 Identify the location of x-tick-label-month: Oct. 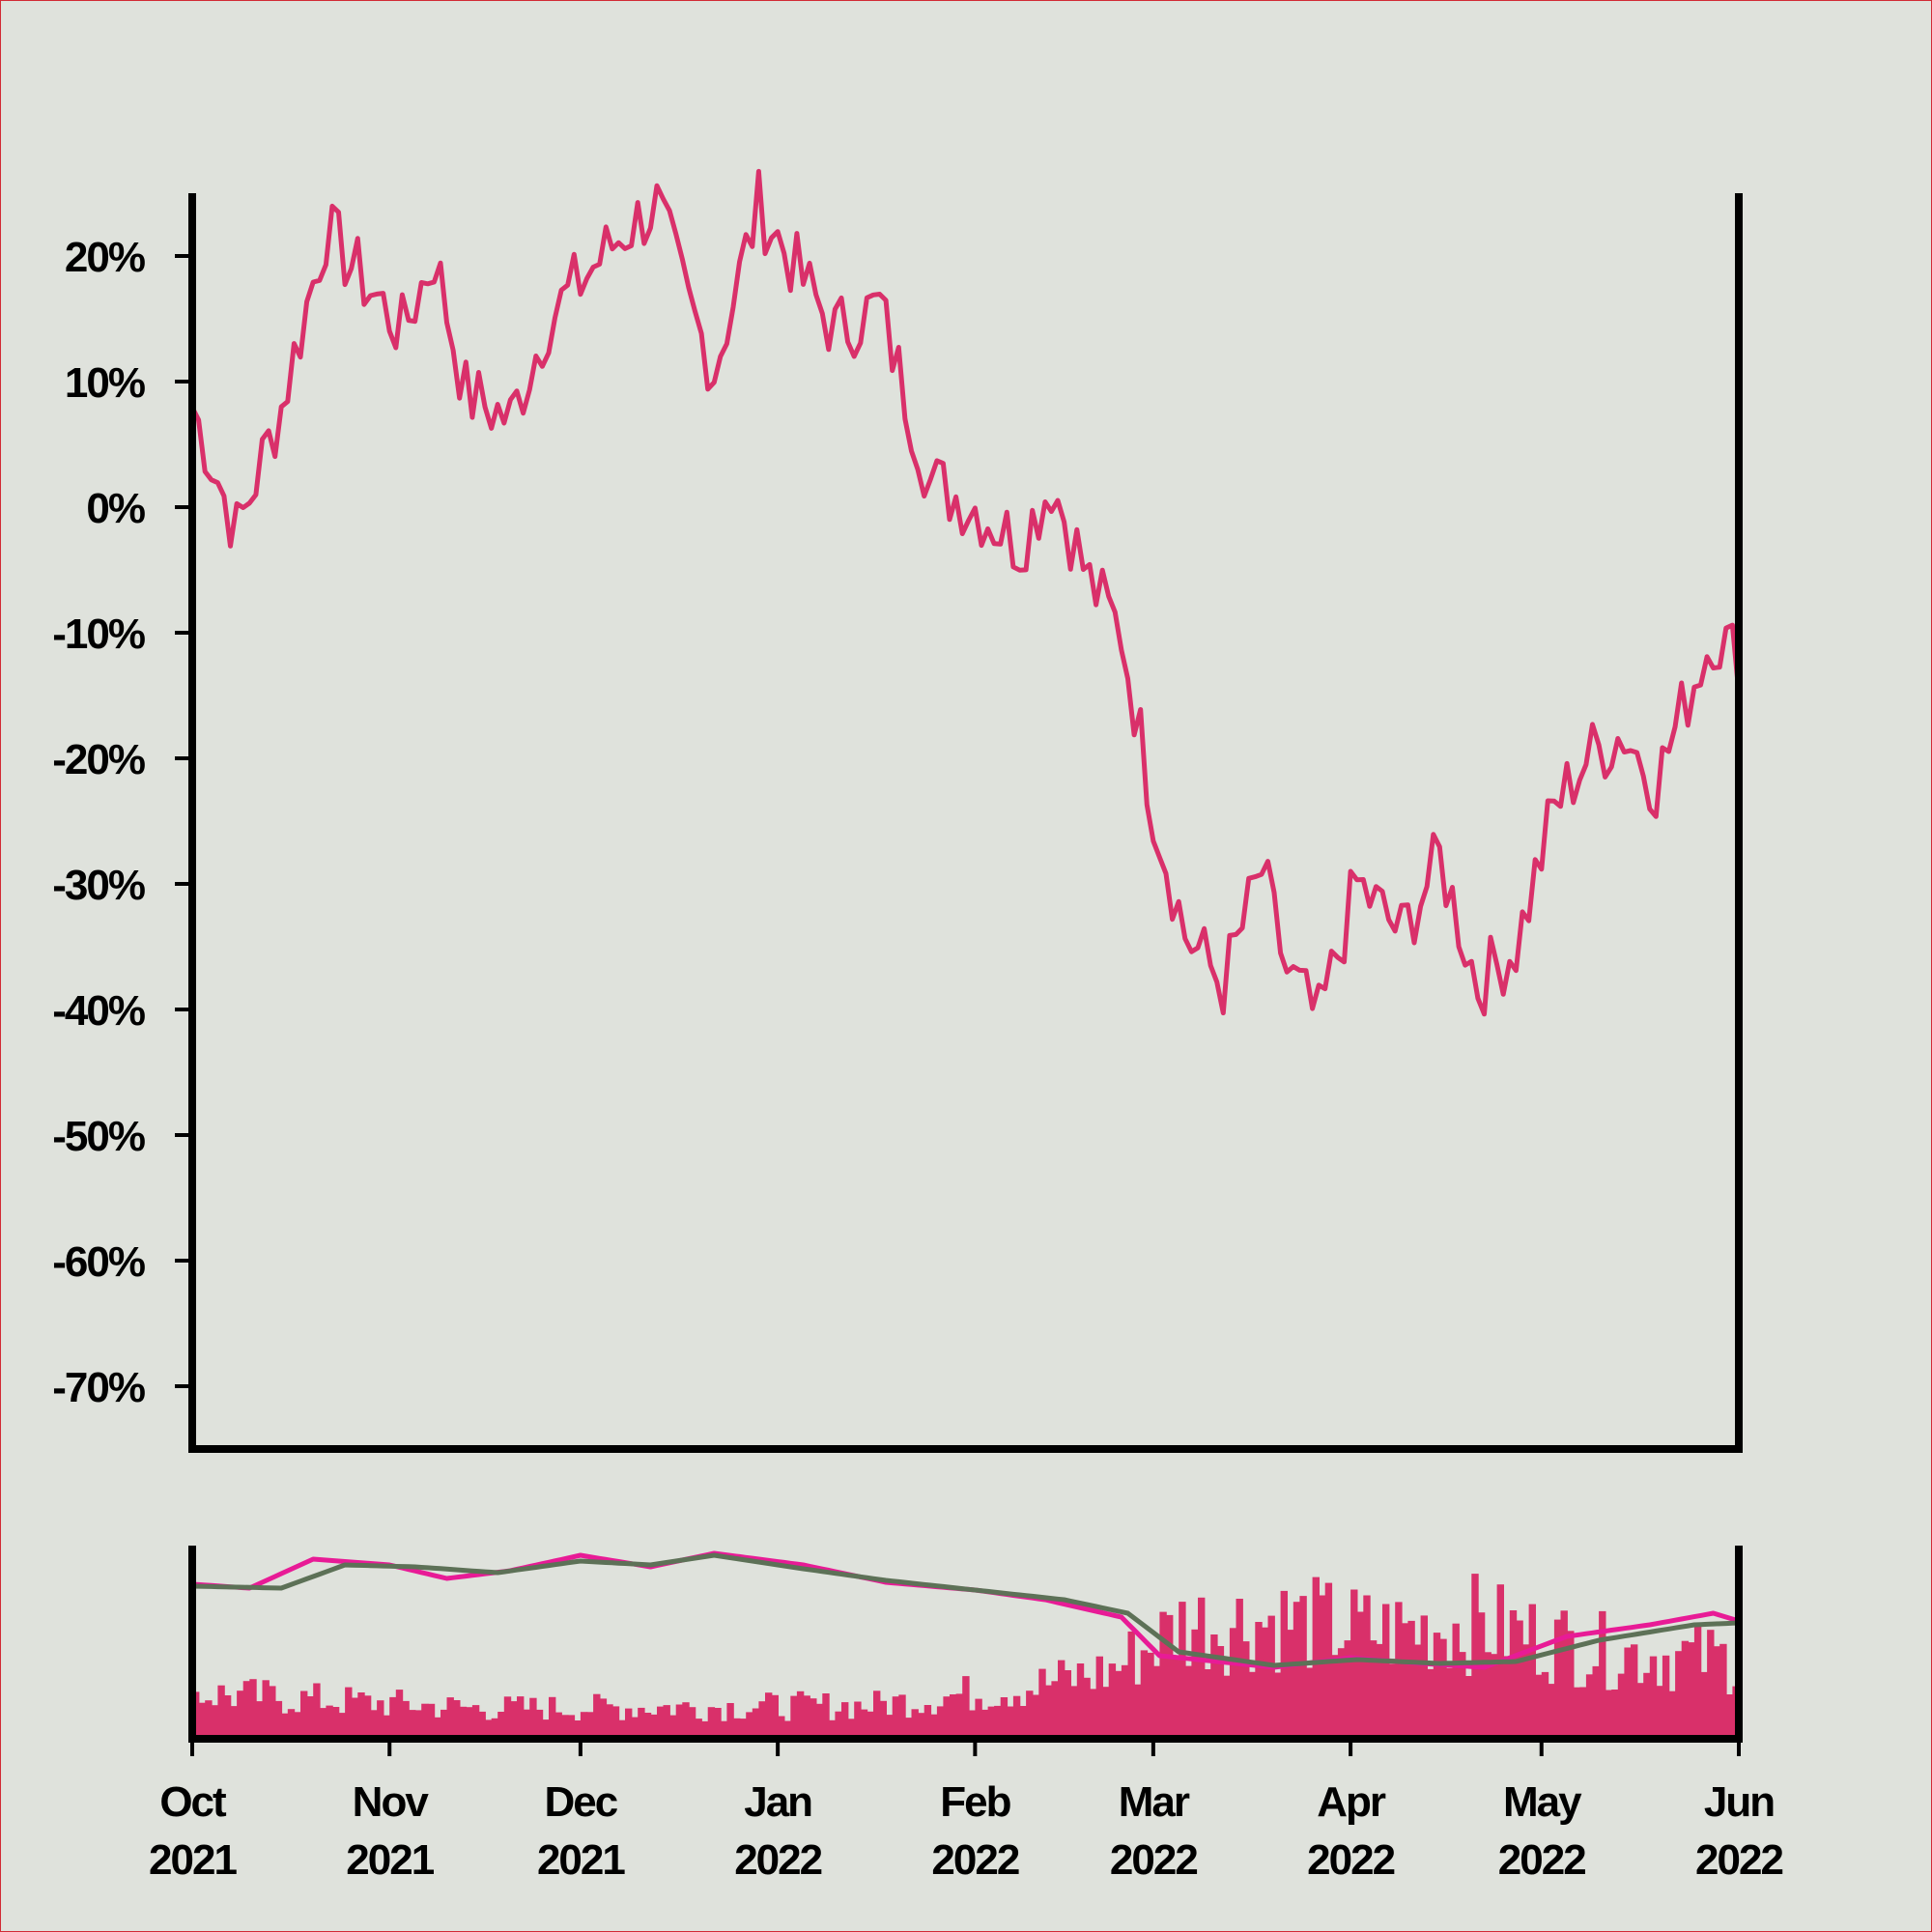
(193, 1802).